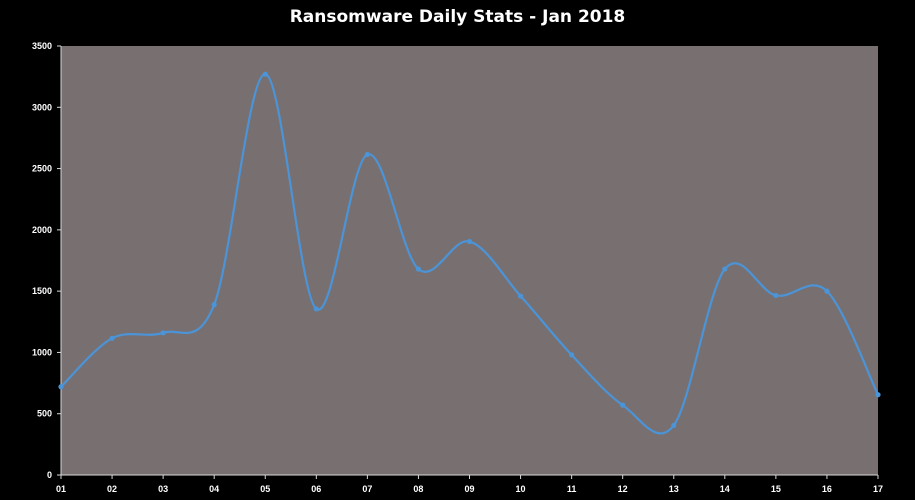  I want to click on x-tick-label: 06, so click(316, 489).